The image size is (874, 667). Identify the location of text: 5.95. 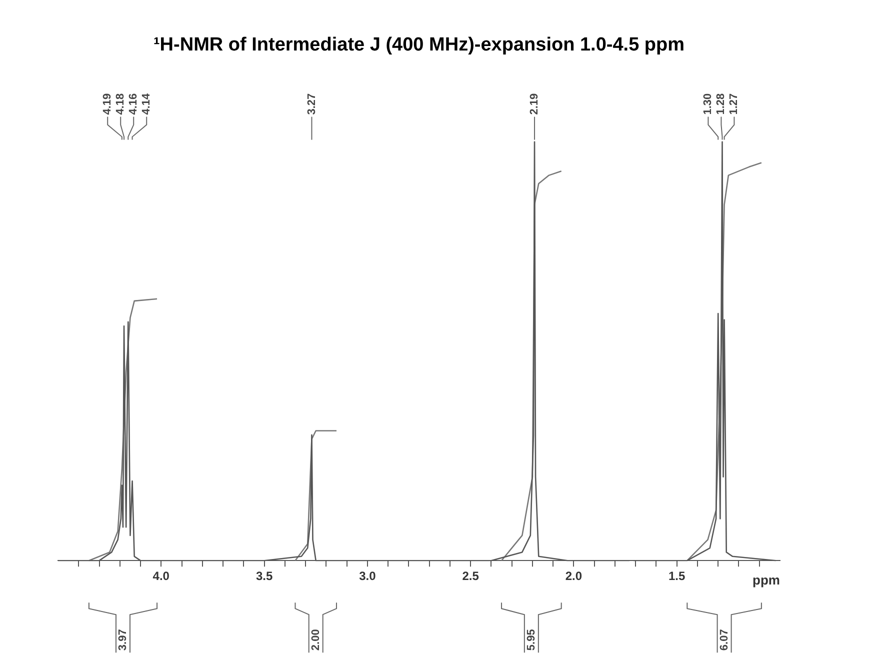
(531, 640).